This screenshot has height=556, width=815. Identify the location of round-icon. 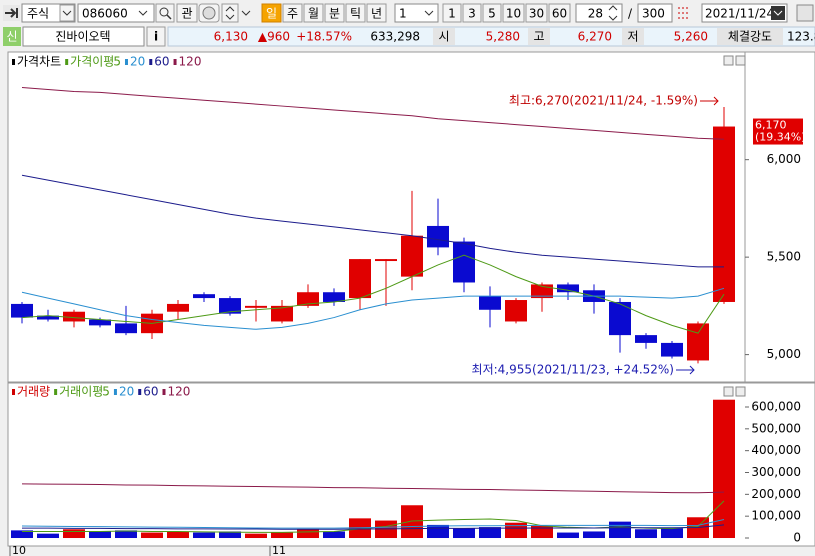
(209, 13).